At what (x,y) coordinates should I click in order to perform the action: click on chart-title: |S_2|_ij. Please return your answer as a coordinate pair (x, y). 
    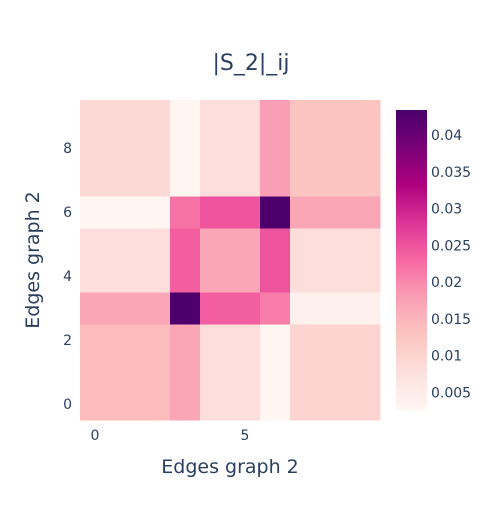
    Looking at the image, I should click on (250, 63).